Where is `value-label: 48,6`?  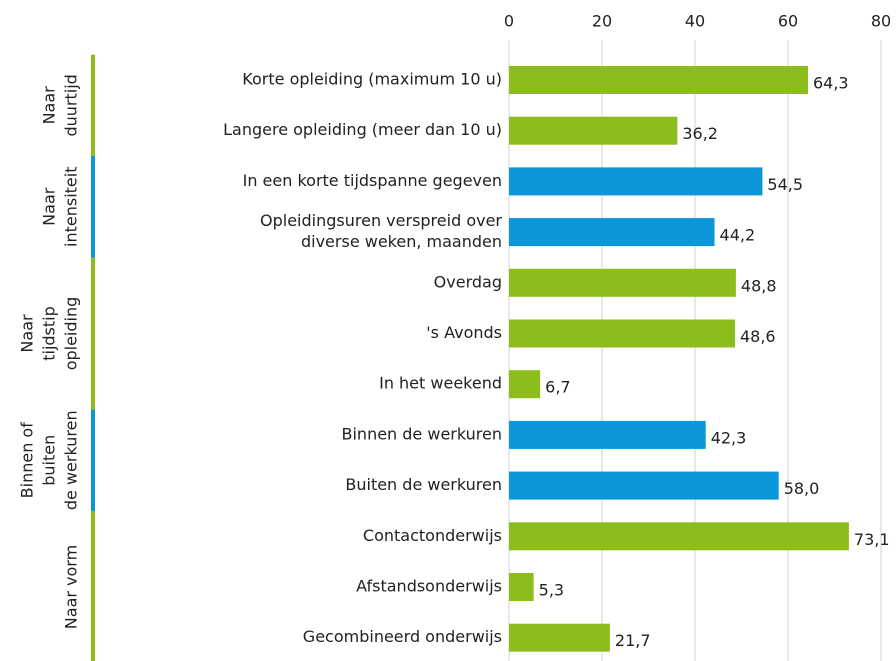
value-label: 48,6 is located at coordinates (758, 336).